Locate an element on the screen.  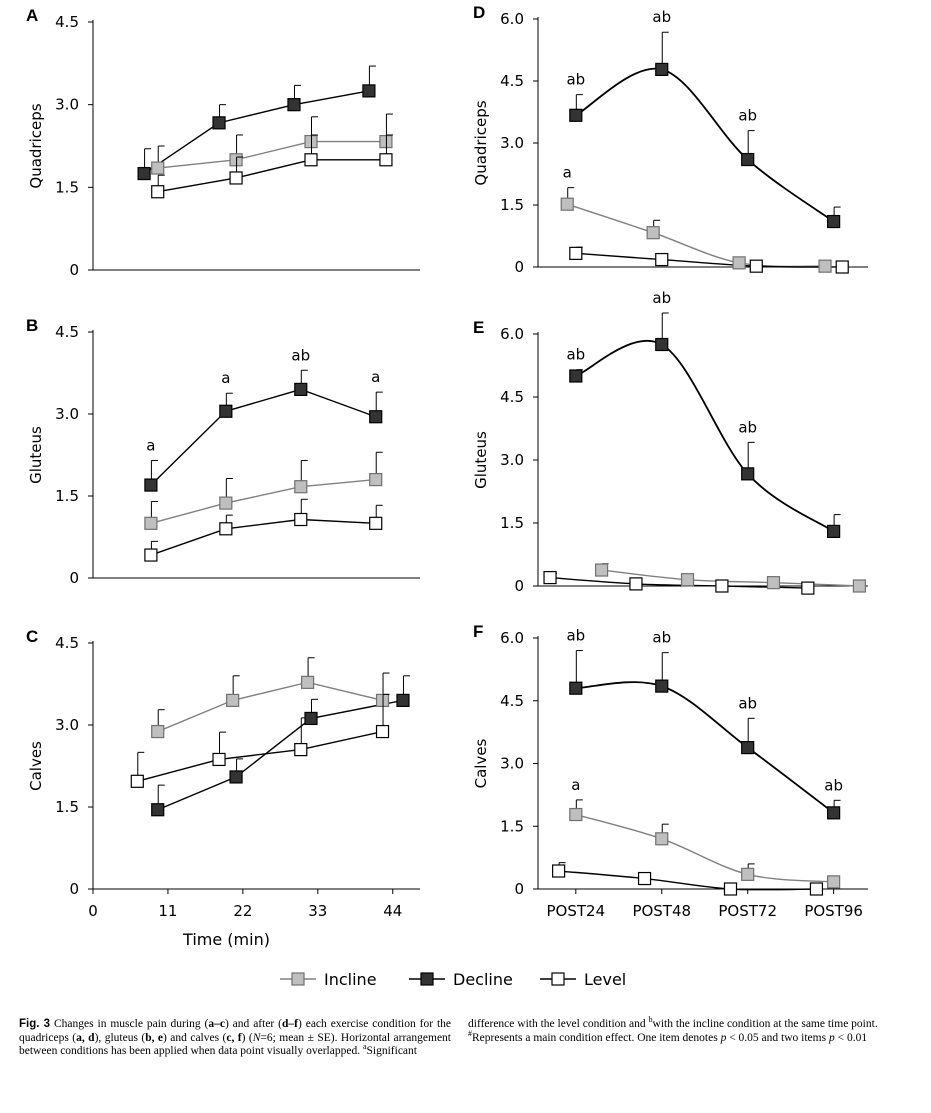
panel-b: B 0 1.5 3.0 4.5 Gluteus a a ab a is located at coordinates (223, 451).